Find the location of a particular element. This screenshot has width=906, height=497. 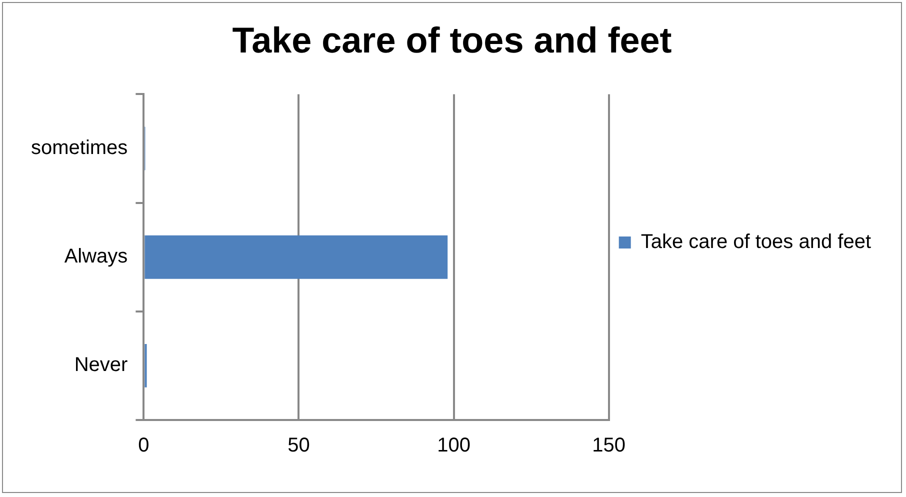

y-tick-label: Never is located at coordinates (101, 365).